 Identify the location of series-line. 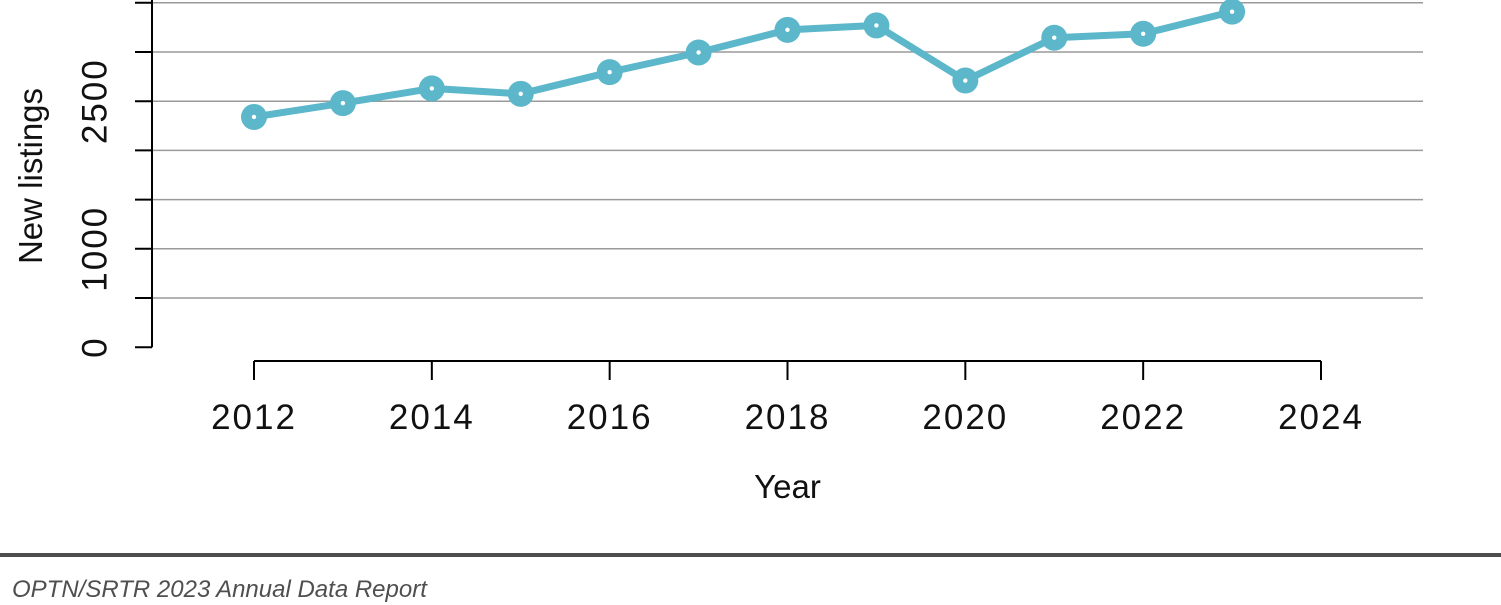
(743, 64).